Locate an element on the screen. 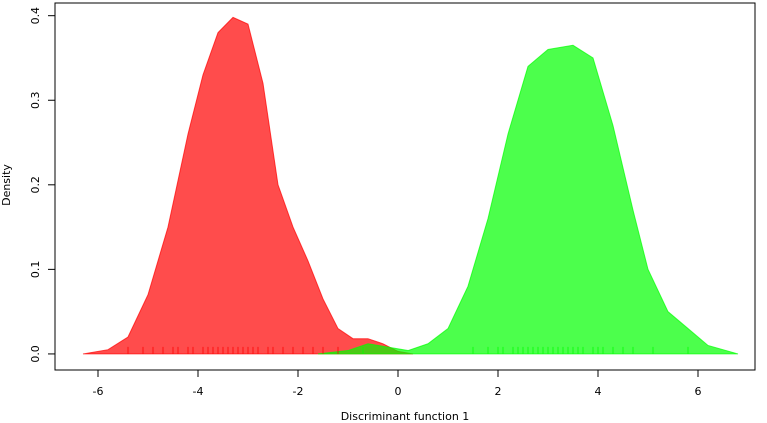  x-axis-label: Discriminant function 1 is located at coordinates (405, 416).